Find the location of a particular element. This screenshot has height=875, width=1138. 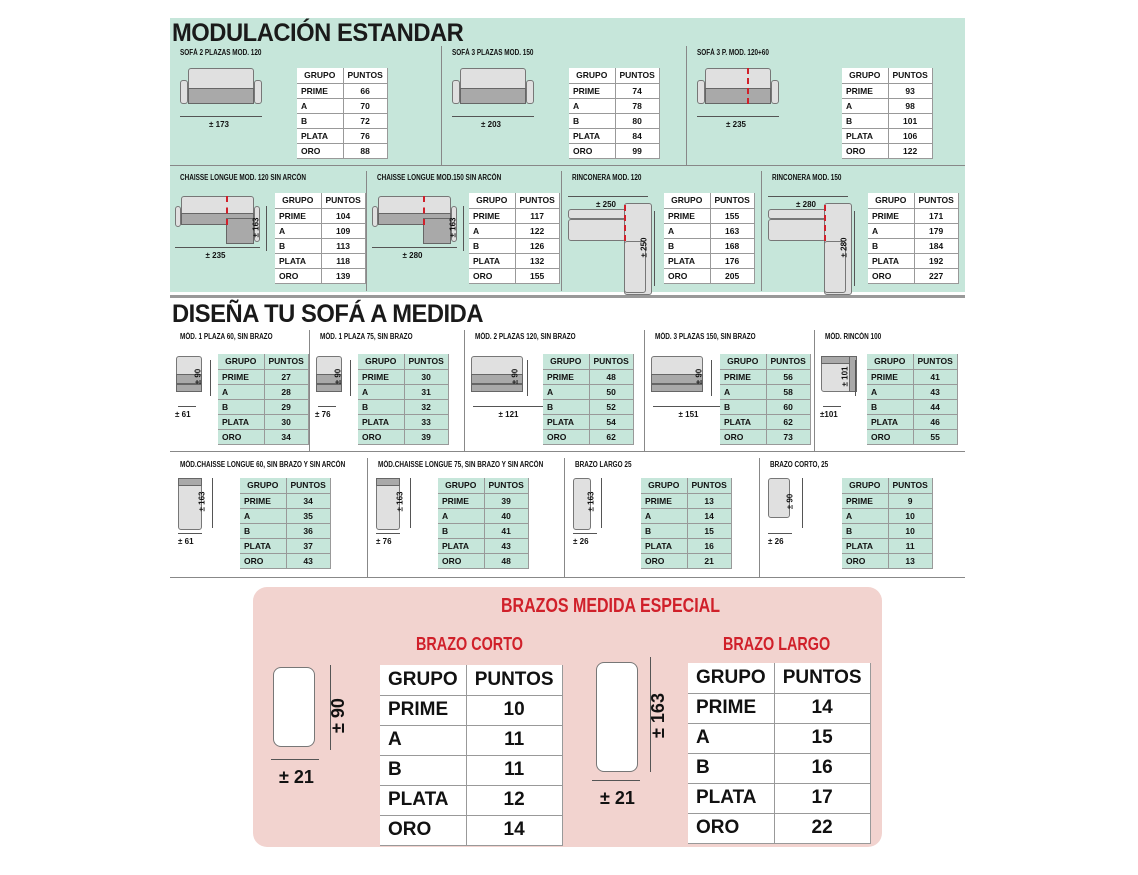

table-row: PLATA 37 is located at coordinates (285, 546).